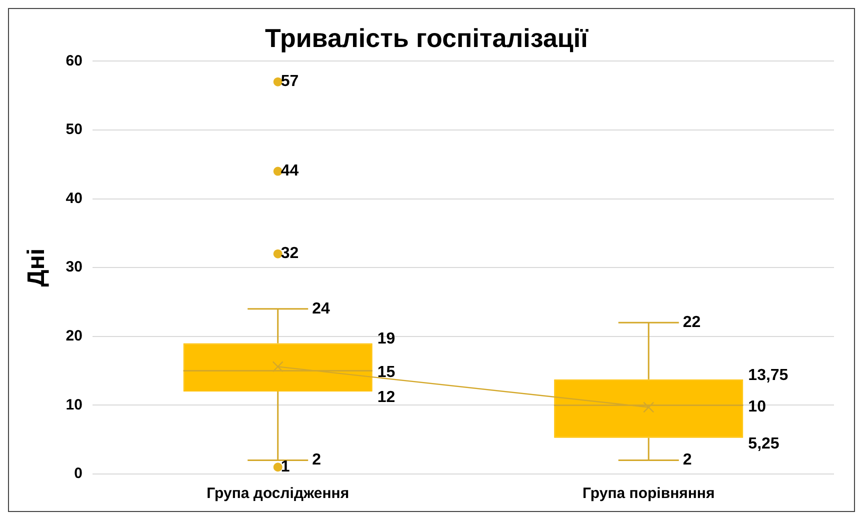 This screenshot has height=520, width=863. What do you see at coordinates (285, 467) in the screenshot?
I see `data-label: 1` at bounding box center [285, 467].